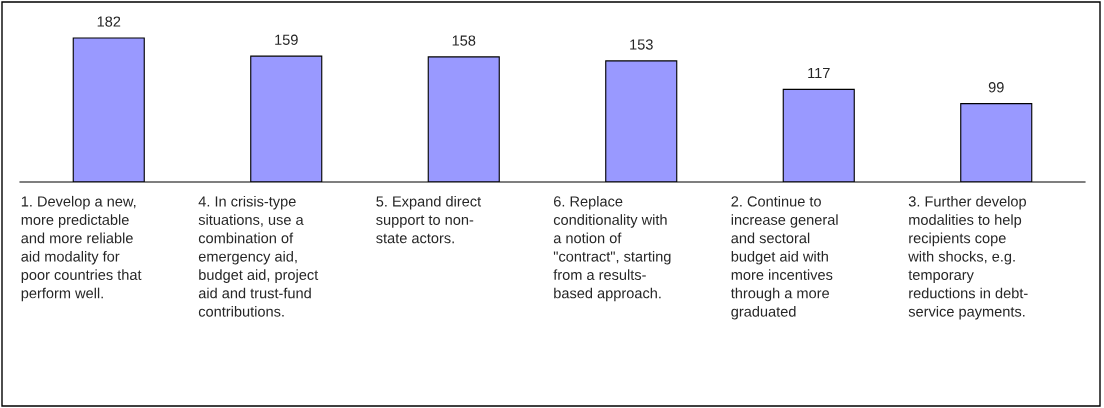 The height and width of the screenshot is (408, 1104). What do you see at coordinates (784, 257) in the screenshot?
I see `x-tick-label: 2. Continue to increase general and sectoral budget aid with more incentives through a more graduated` at bounding box center [784, 257].